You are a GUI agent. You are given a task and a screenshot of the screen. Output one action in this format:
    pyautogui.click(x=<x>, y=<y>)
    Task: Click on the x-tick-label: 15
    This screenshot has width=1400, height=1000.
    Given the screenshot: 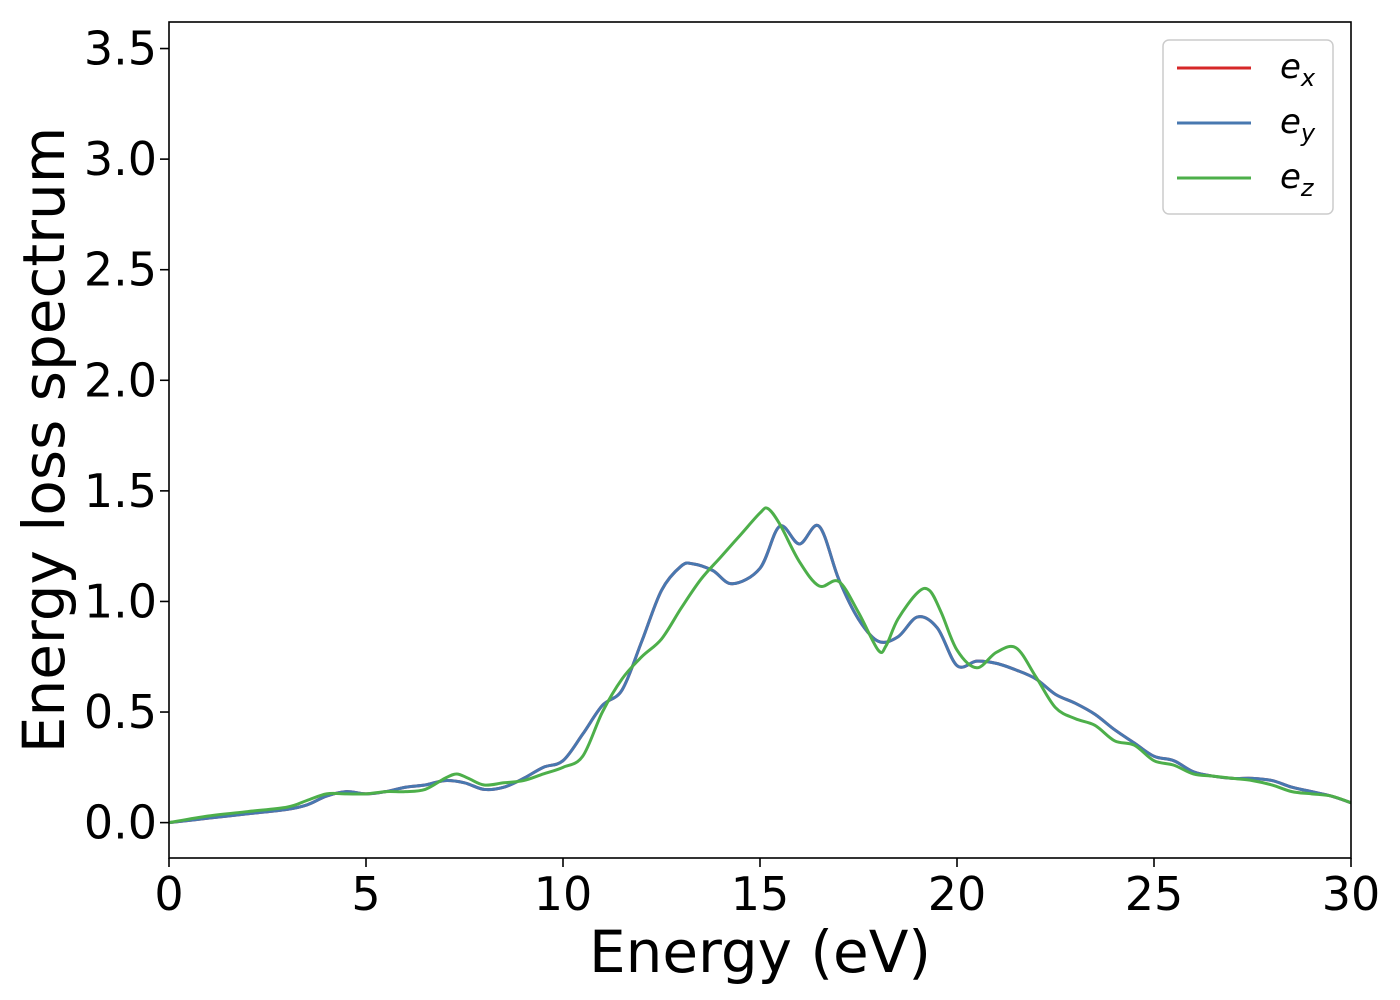 What is the action you would take?
    pyautogui.click(x=760, y=894)
    